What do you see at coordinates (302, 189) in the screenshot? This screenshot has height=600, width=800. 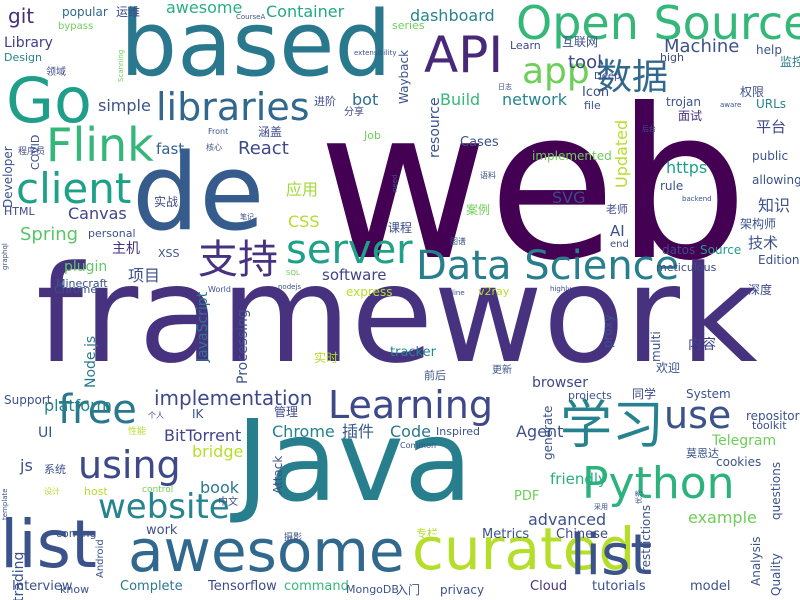 I see `word: 应用` at bounding box center [302, 189].